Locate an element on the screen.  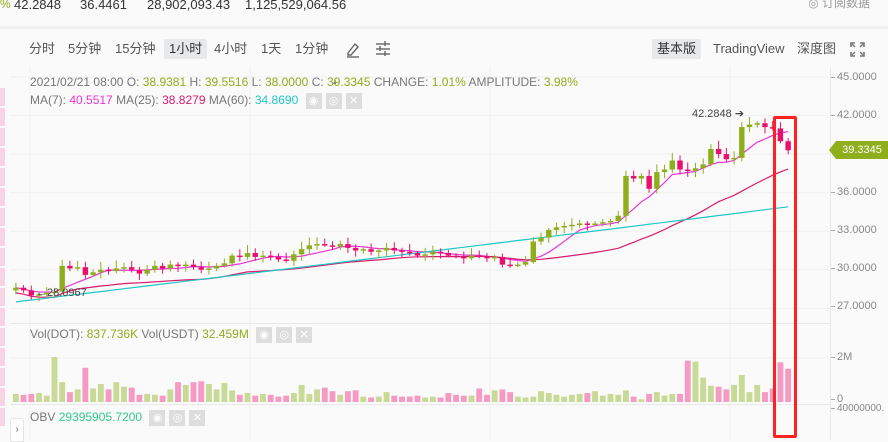
close-value: 39.3345 is located at coordinates (349, 82).